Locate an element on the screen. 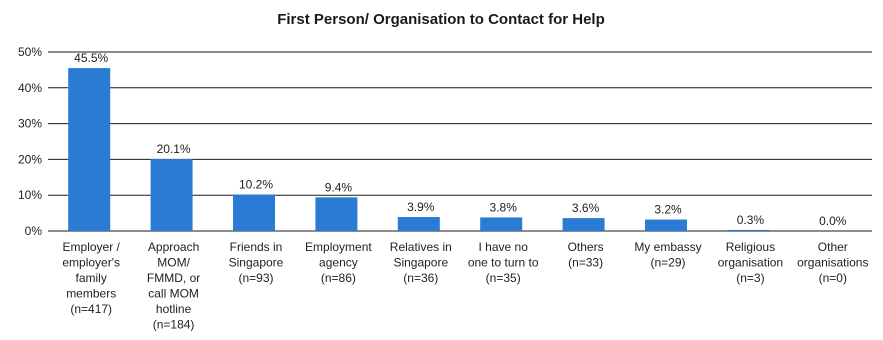 Image resolution: width=883 pixels, height=340 pixels. category-label-line: (n=417) is located at coordinates (91, 309).